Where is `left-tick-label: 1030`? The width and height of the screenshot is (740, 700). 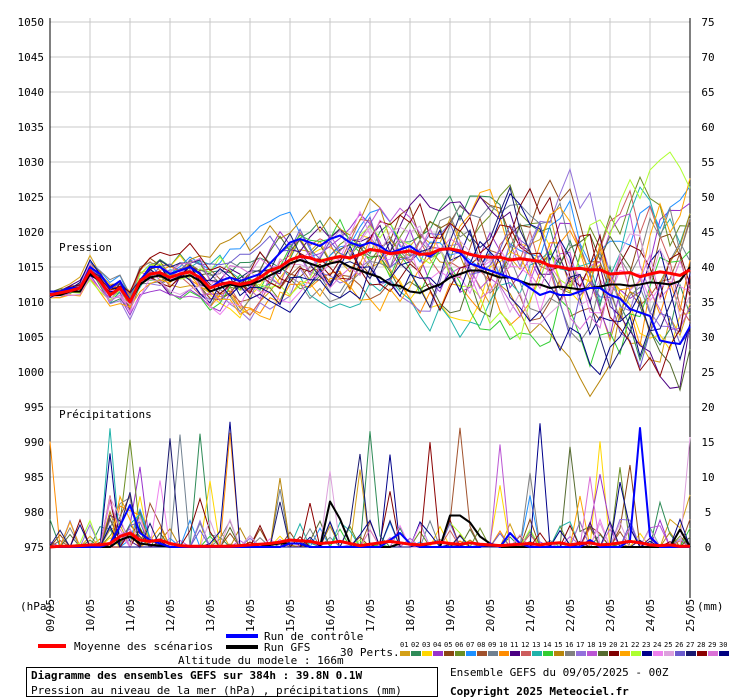 left-tick-label: 1030 is located at coordinates (31, 162).